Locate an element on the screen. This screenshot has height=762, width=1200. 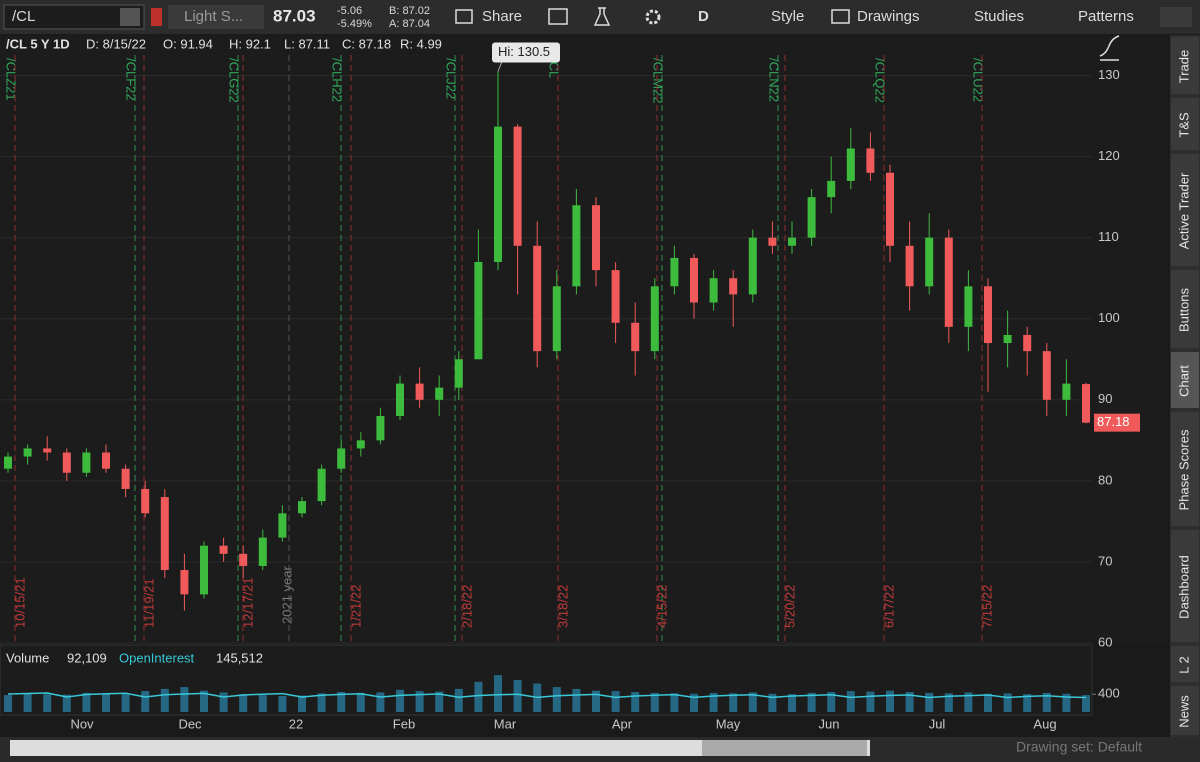
x-tick-label: Dec is located at coordinates (190, 723).